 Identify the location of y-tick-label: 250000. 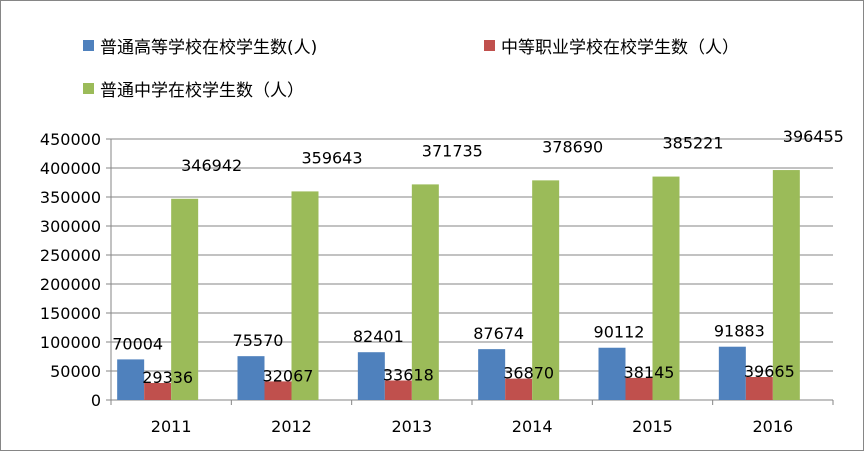
(70, 255).